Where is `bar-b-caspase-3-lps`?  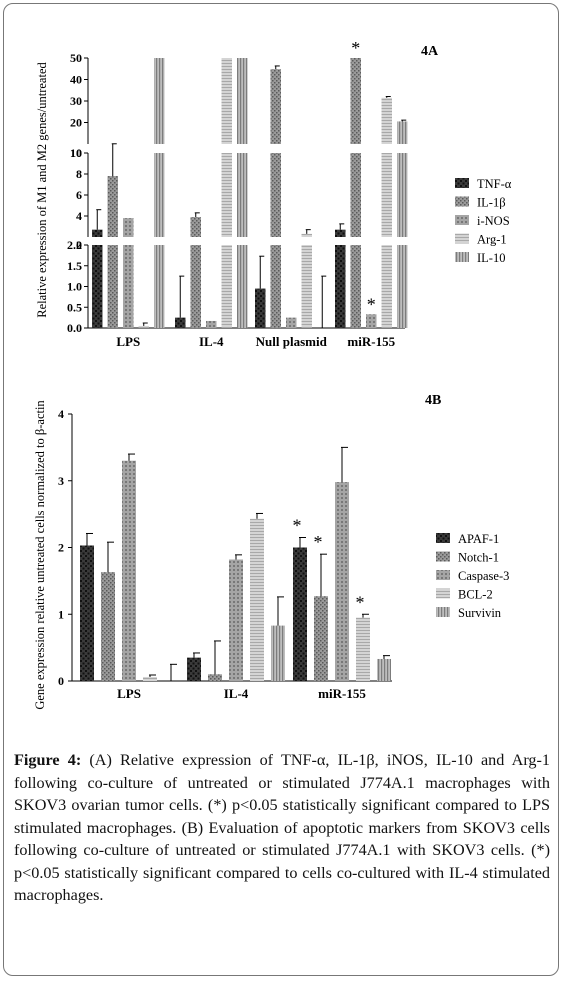
bar-b-caspase-3-lps is located at coordinates (129, 570).